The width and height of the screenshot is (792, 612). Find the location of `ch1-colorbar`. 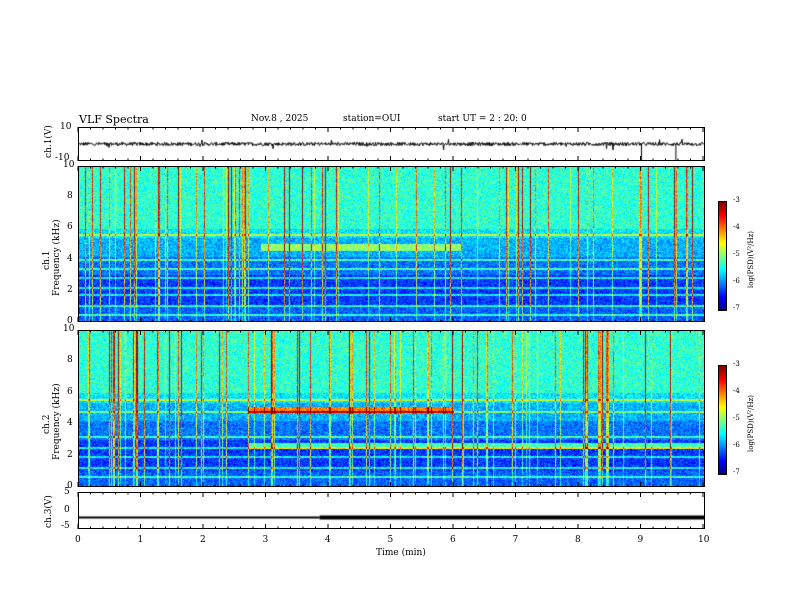

ch1-colorbar is located at coordinates (722, 256).